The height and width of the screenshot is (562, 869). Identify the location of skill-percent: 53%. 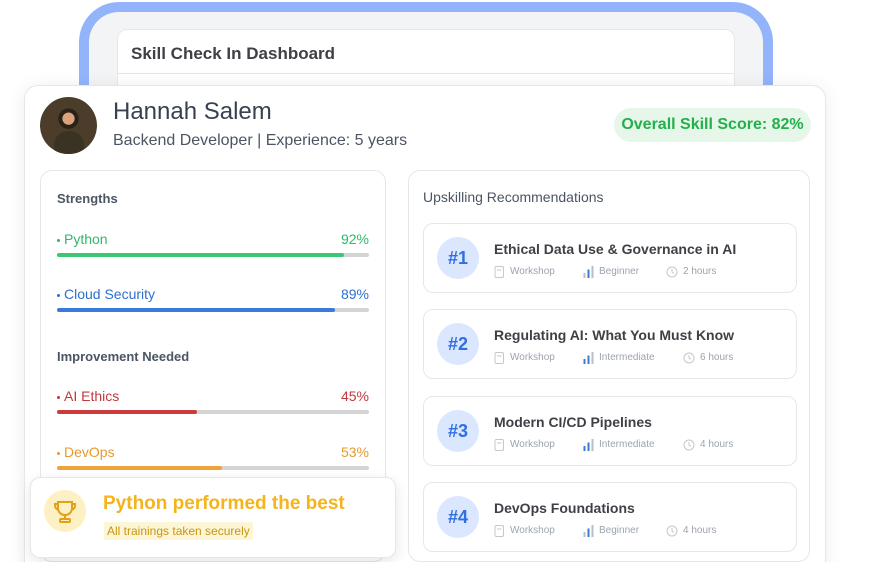
(354, 452).